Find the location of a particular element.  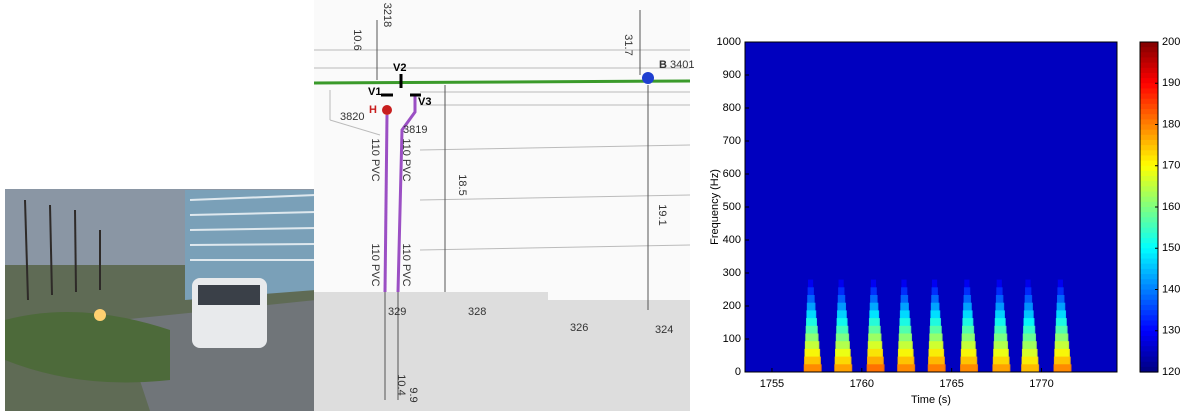

dimension: 18.5 is located at coordinates (462, 184).